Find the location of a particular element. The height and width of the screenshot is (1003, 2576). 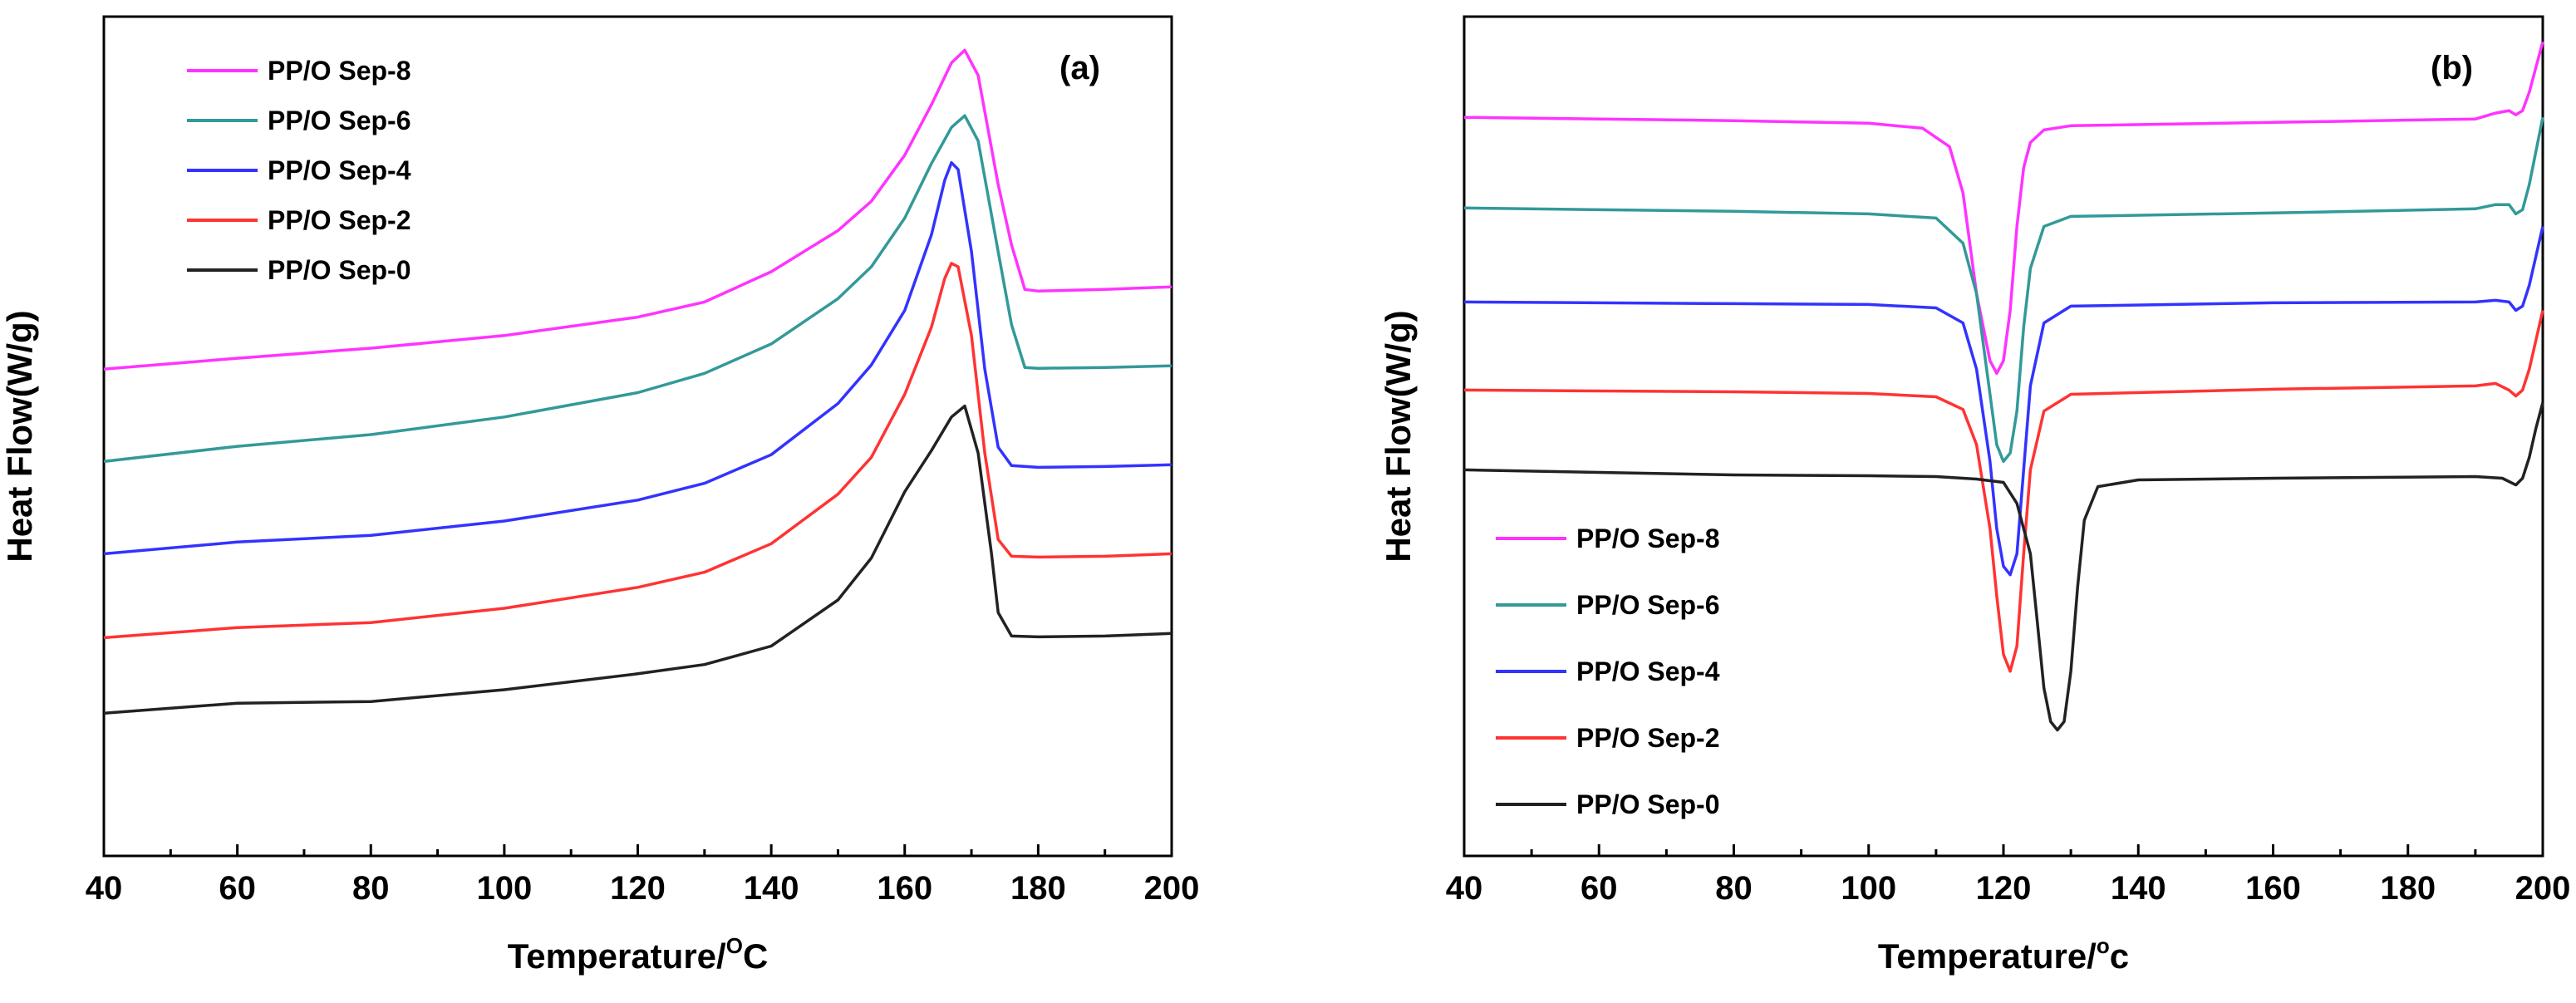

x-axis-title-superscript: O is located at coordinates (734, 945).